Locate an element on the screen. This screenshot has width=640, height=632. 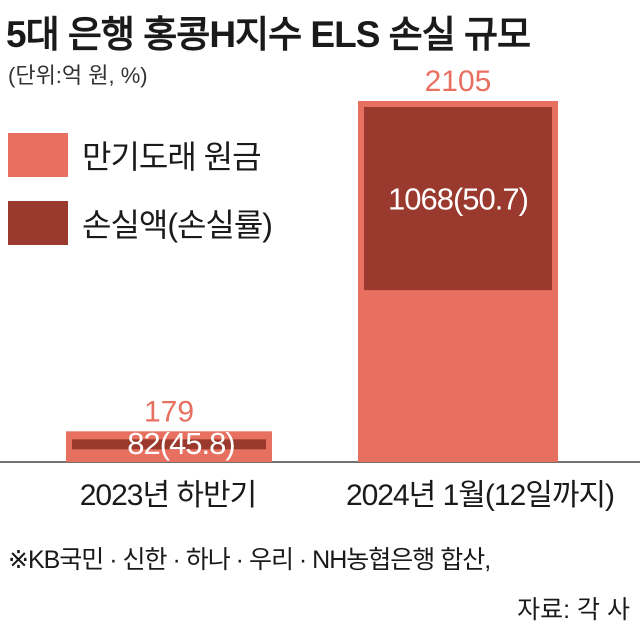
category-label-0: 2023년 하반기 is located at coordinates (168, 495).